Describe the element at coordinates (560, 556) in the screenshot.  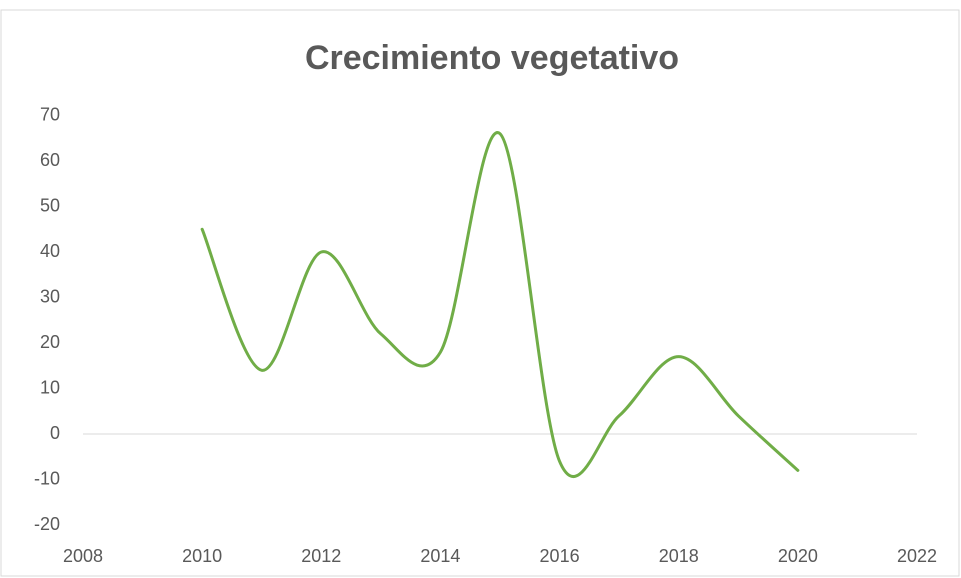
I see `x-tick-label: 2016` at that location.